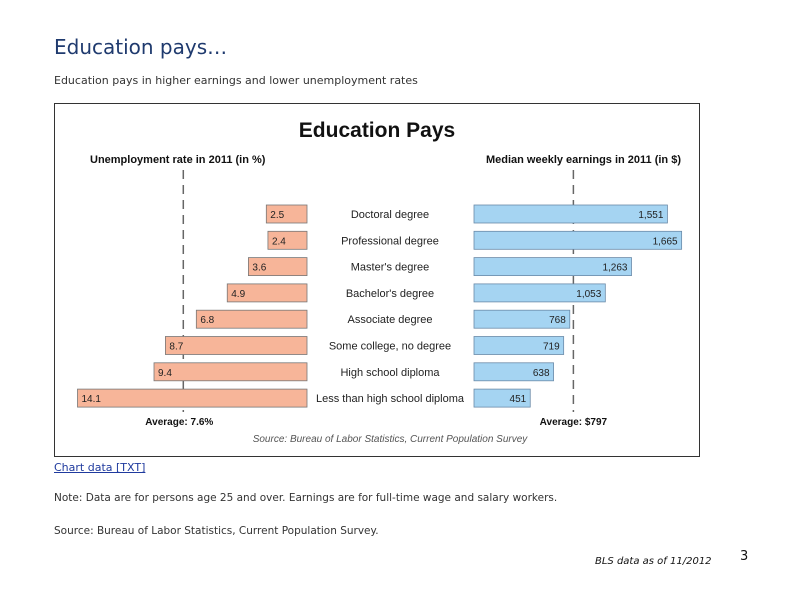 This screenshot has width=800, height=600. Describe the element at coordinates (165, 373) in the screenshot. I see `unemployment-value-label: 9.4` at that location.